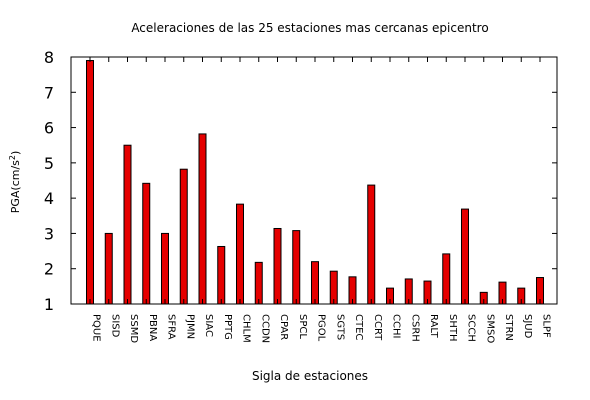 This screenshot has height=400, width=590. What do you see at coordinates (264, 328) in the screenshot?
I see `x-tick-label-ccdn: CCDN` at bounding box center [264, 328].